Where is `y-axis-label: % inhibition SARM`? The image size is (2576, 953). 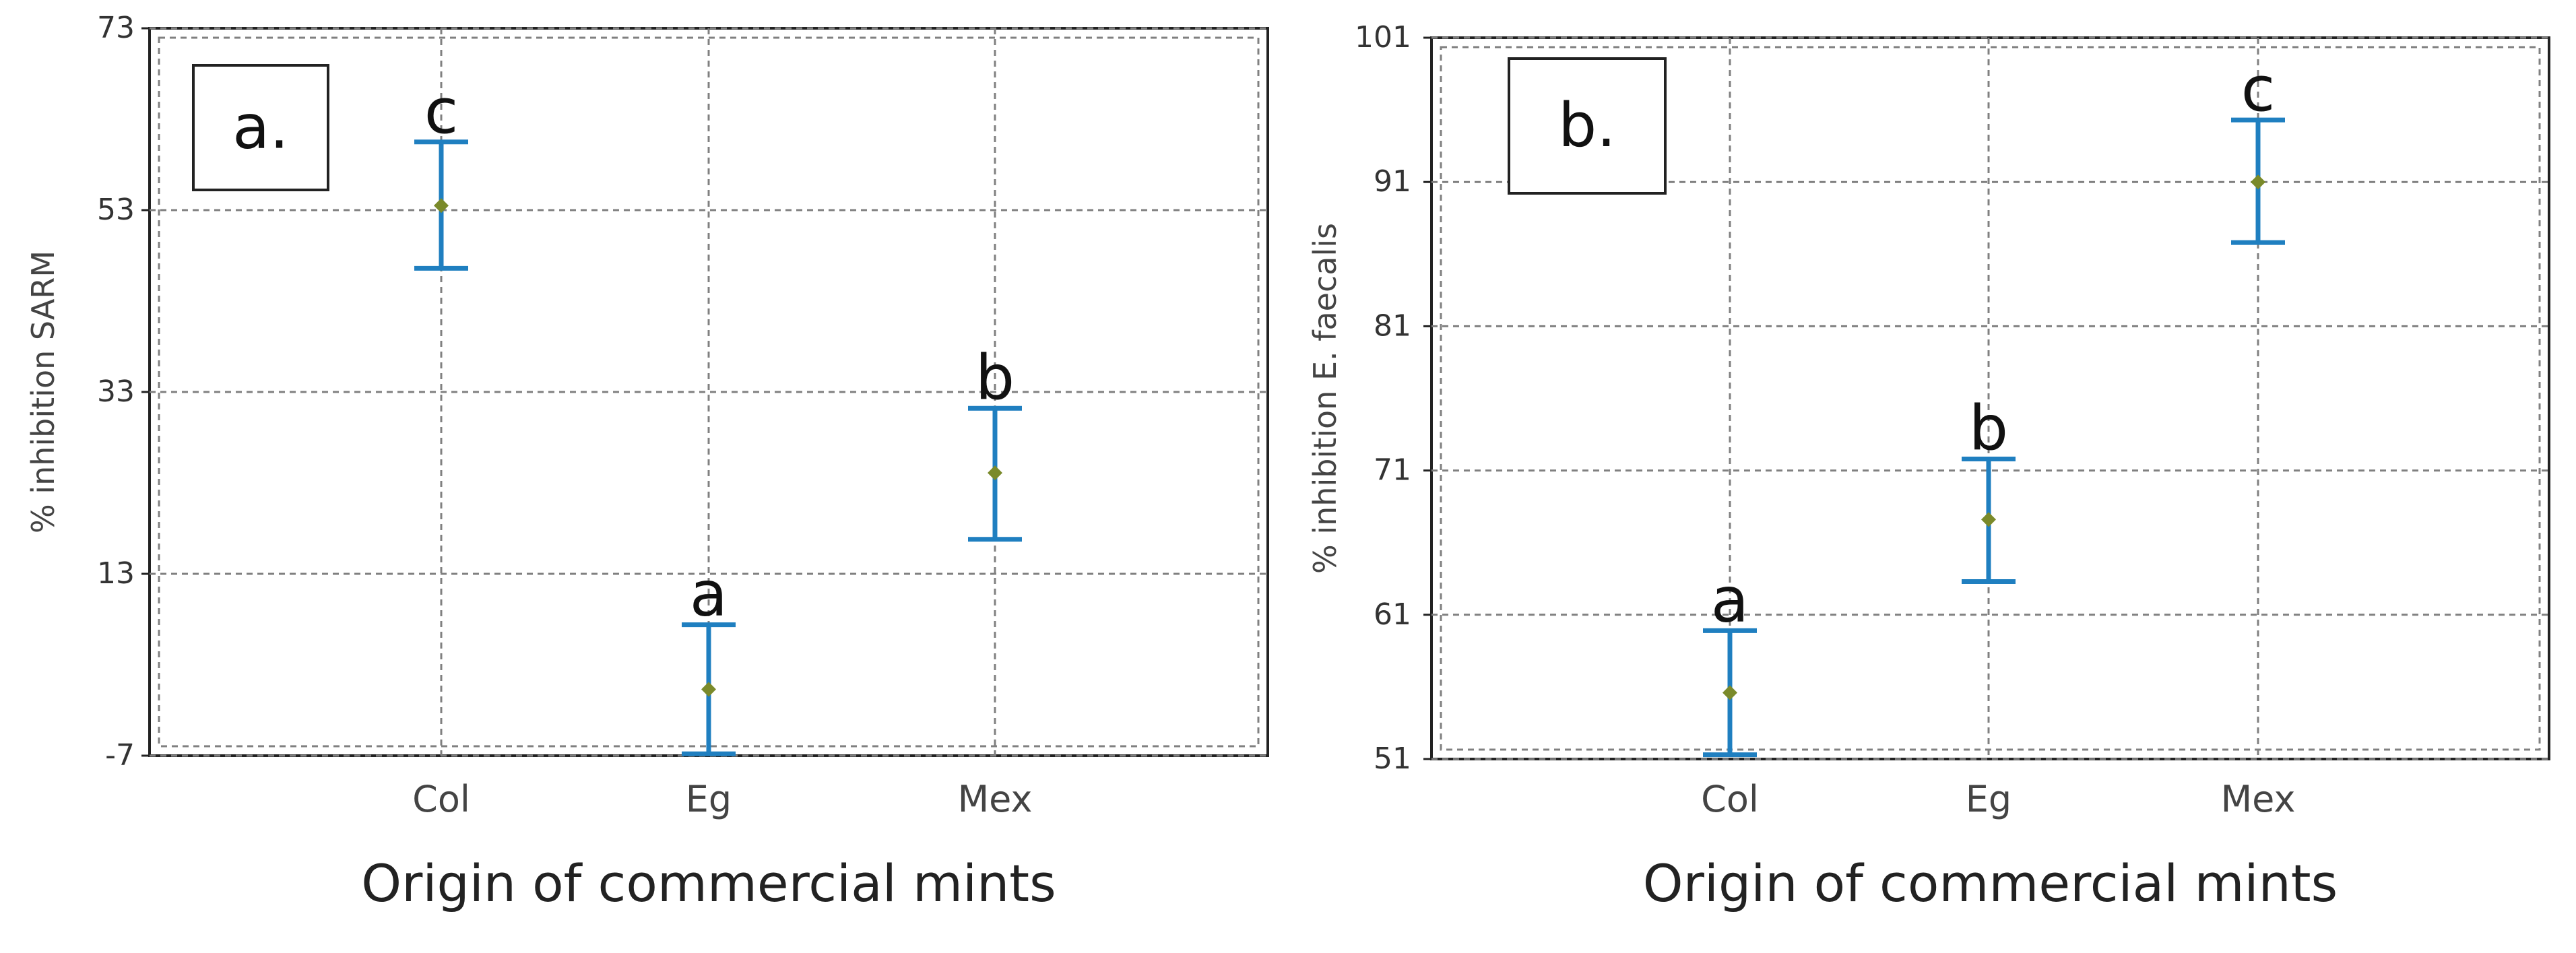
y-axis-label: % inhibition SARM is located at coordinates (43, 392).